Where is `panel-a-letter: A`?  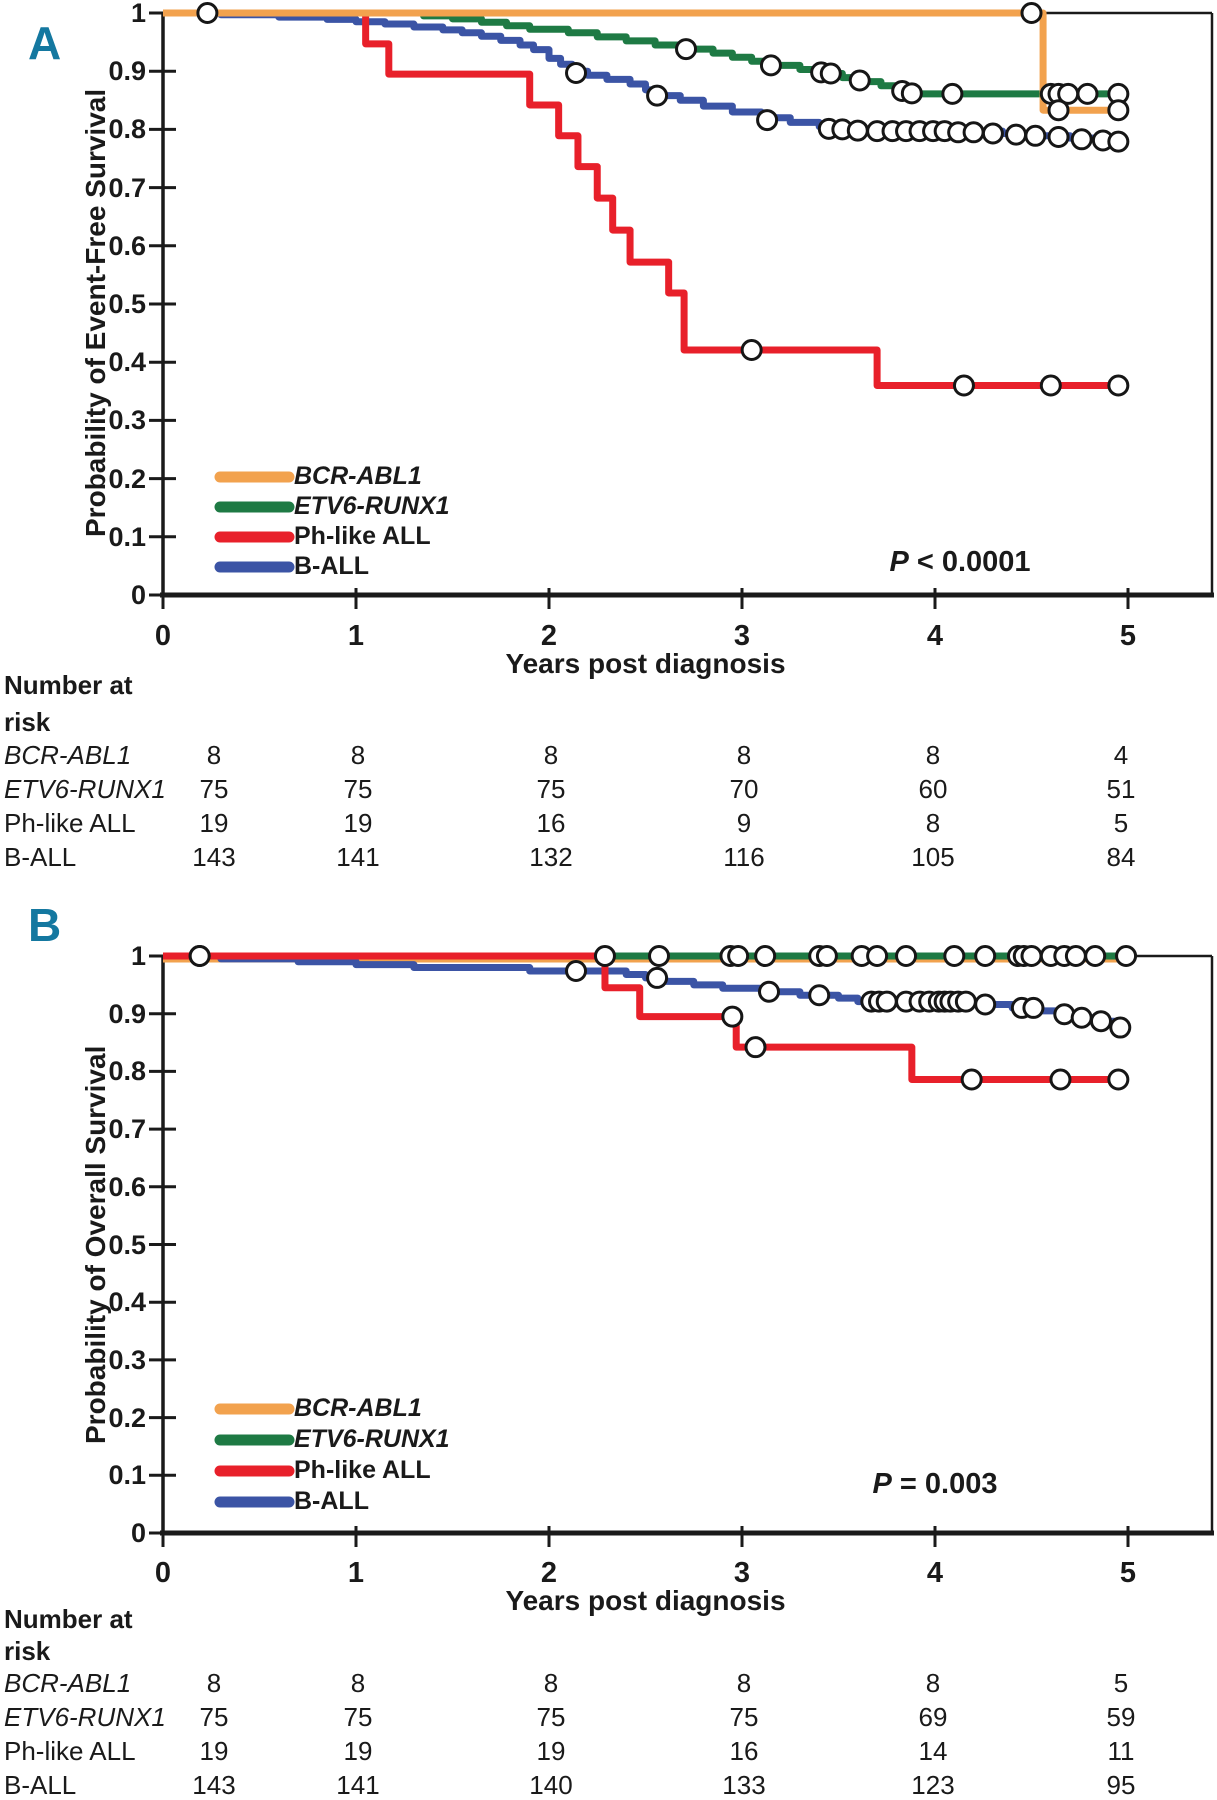
panel-a-letter: A is located at coordinates (45, 43).